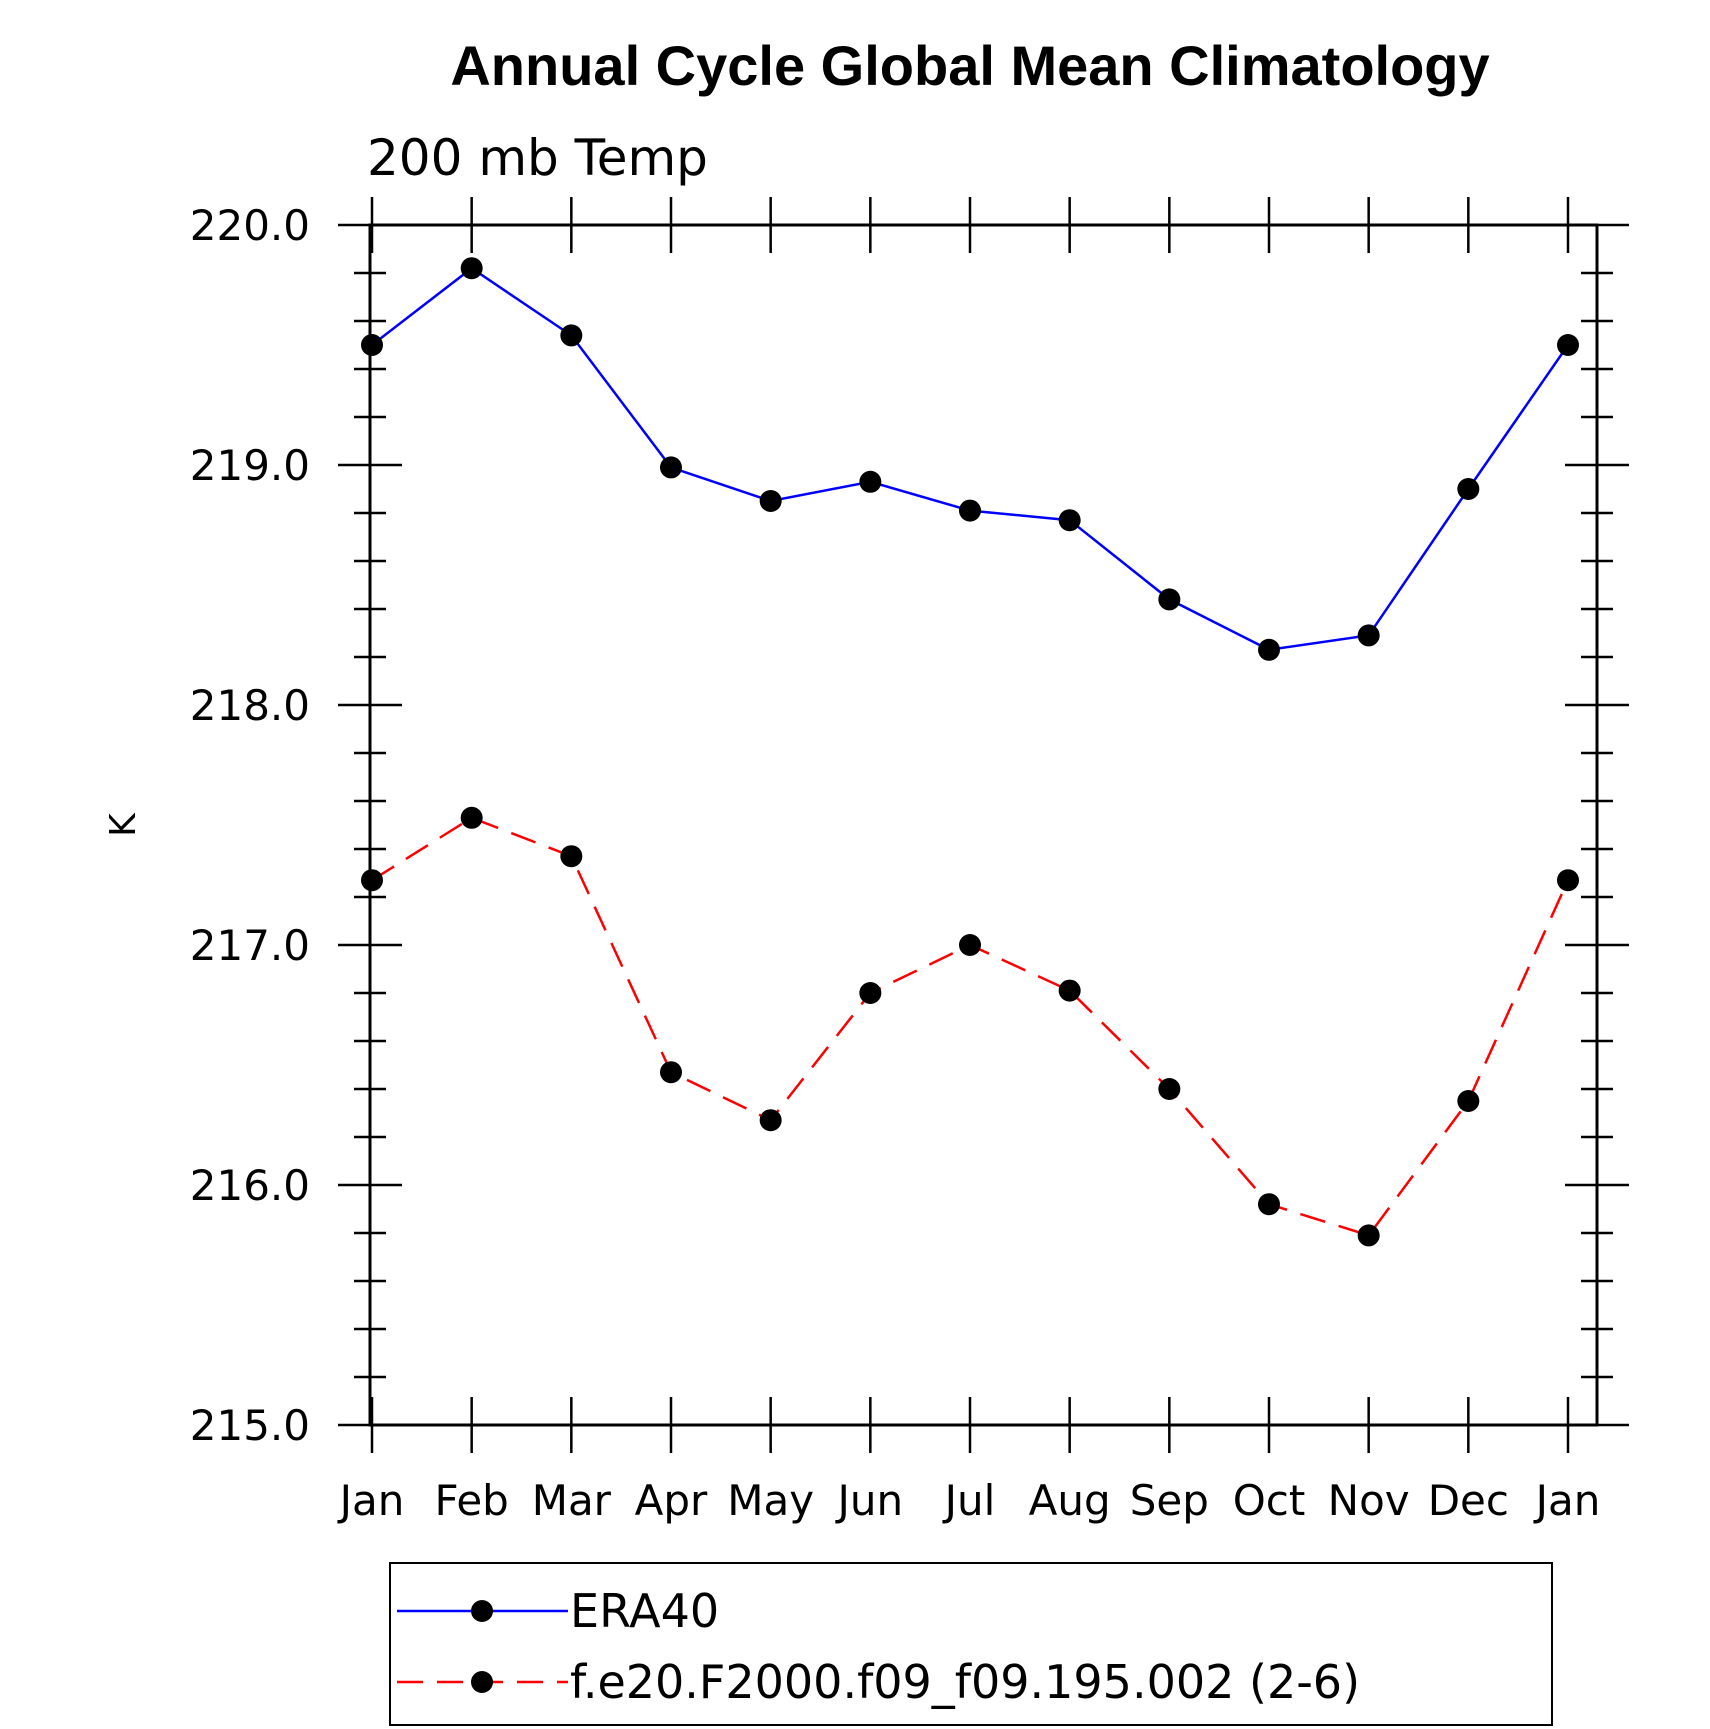 Image resolution: width=1710 pixels, height=1729 pixels. Describe the element at coordinates (250, 465) in the screenshot. I see `y-tick-label: 219.0` at that location.